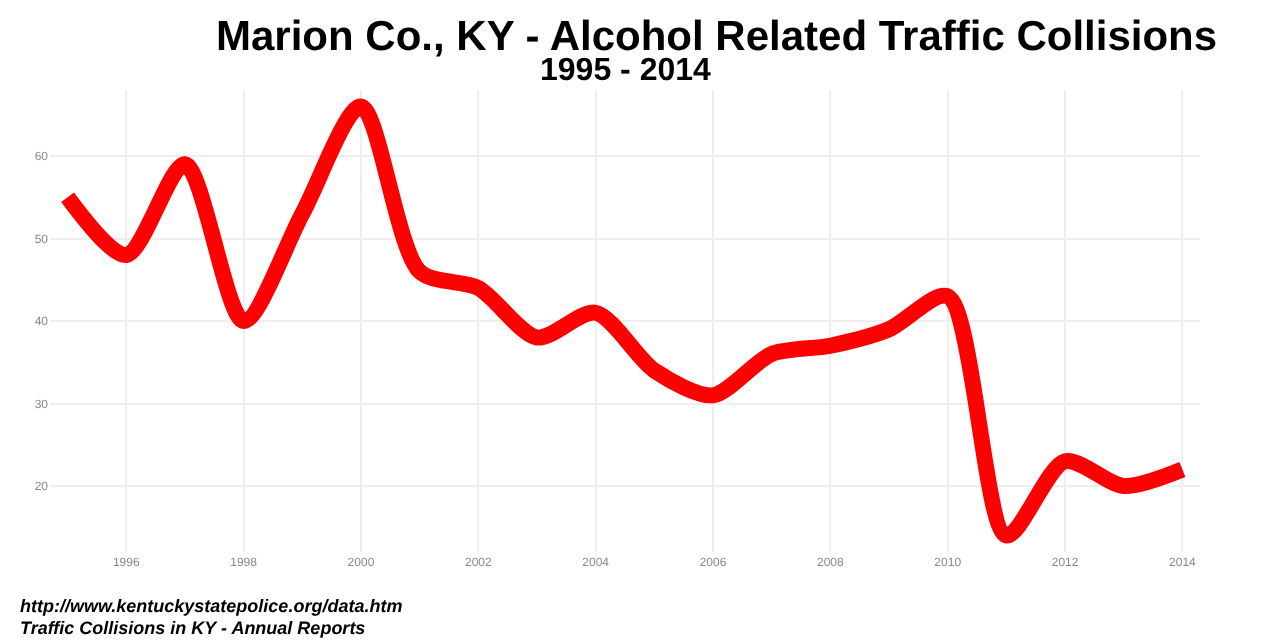  Describe the element at coordinates (211, 606) in the screenshot. I see `text: http://www.kentuckystatepolice.org/data.htm` at that location.